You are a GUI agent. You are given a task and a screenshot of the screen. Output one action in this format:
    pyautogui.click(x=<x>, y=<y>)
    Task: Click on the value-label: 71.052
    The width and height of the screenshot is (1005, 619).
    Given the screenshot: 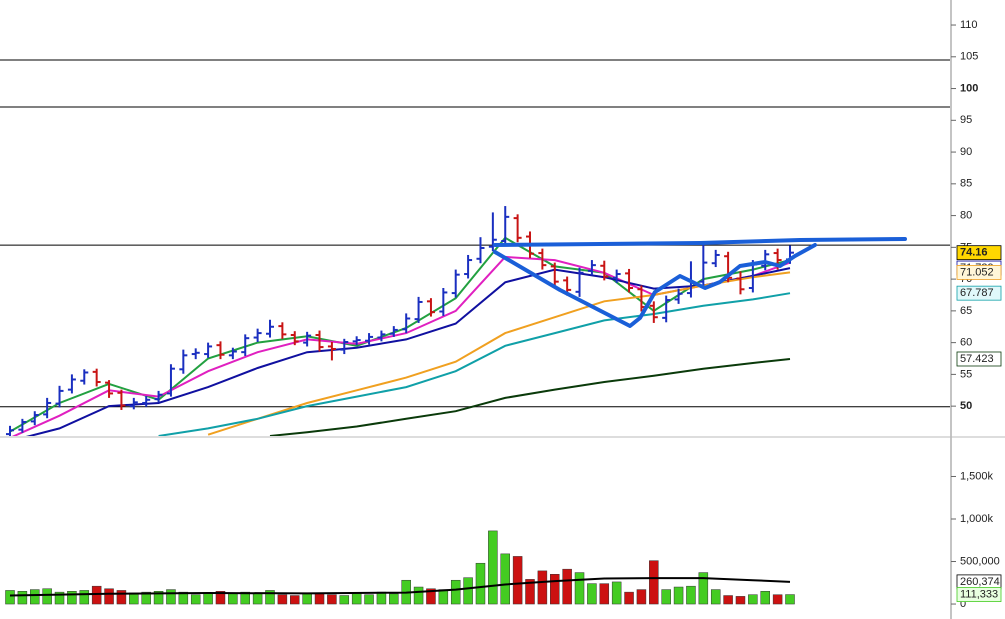 What is the action you would take?
    pyautogui.click(x=977, y=272)
    